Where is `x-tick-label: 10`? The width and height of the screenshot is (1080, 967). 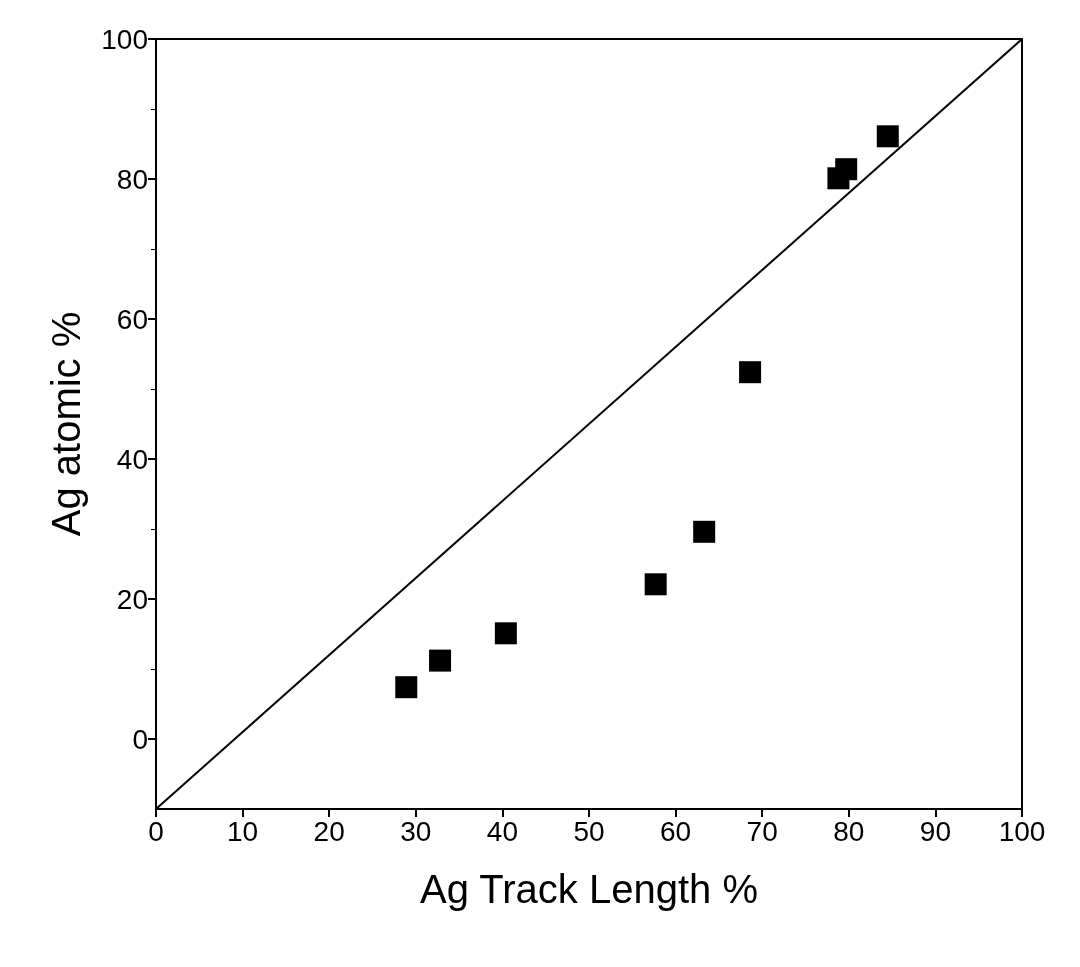
x-tick-label: 10 is located at coordinates (243, 831).